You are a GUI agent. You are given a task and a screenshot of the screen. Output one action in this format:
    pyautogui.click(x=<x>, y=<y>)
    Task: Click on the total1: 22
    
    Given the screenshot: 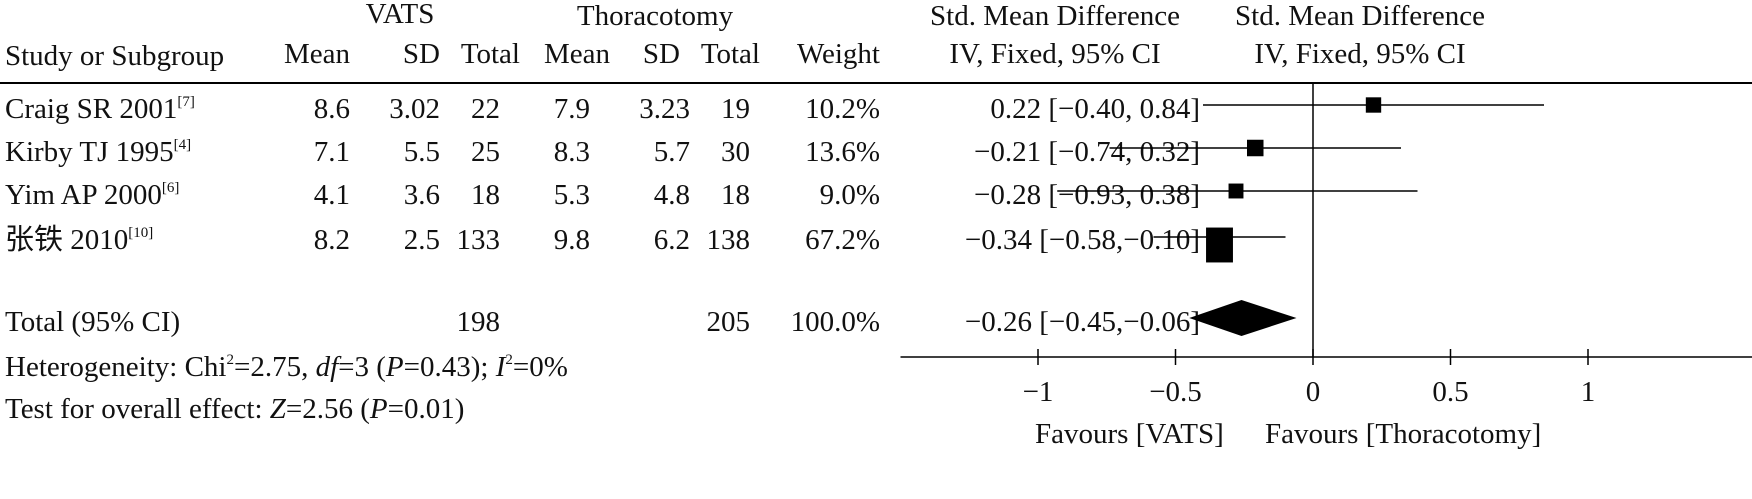 What is the action you would take?
    pyautogui.click(x=485, y=109)
    